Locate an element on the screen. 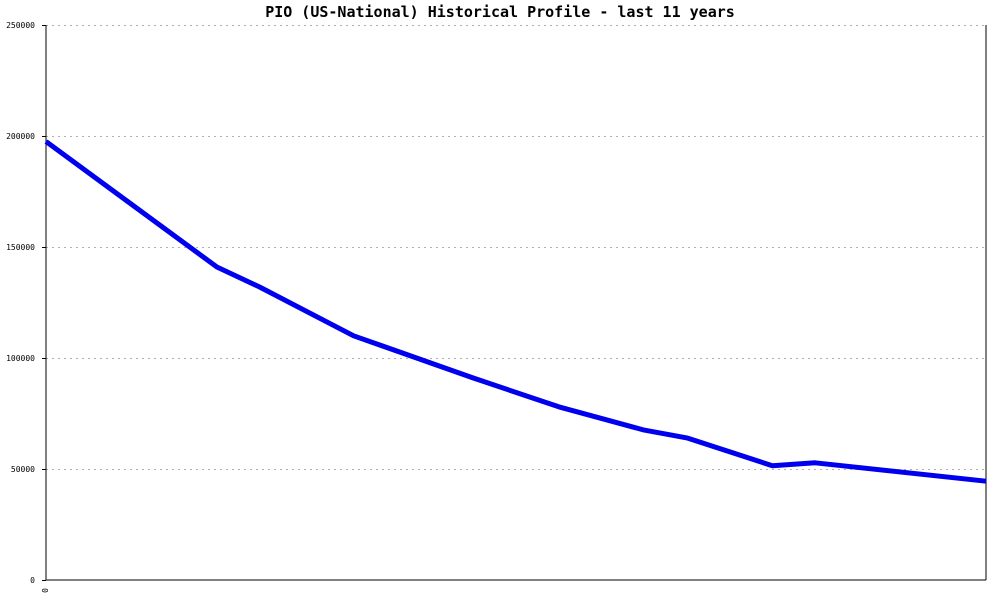 The width and height of the screenshot is (1000, 600). y-tick-label: 250000 is located at coordinates (20, 25).